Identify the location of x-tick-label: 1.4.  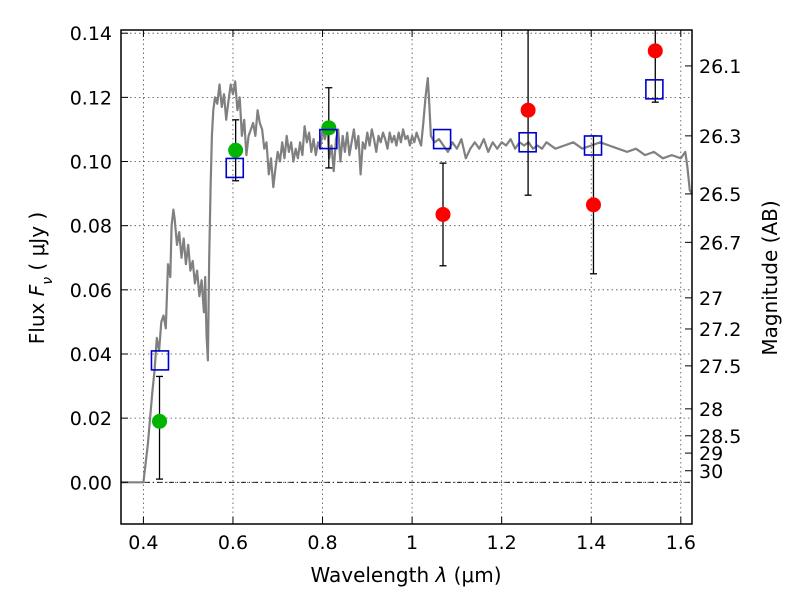
(591, 543).